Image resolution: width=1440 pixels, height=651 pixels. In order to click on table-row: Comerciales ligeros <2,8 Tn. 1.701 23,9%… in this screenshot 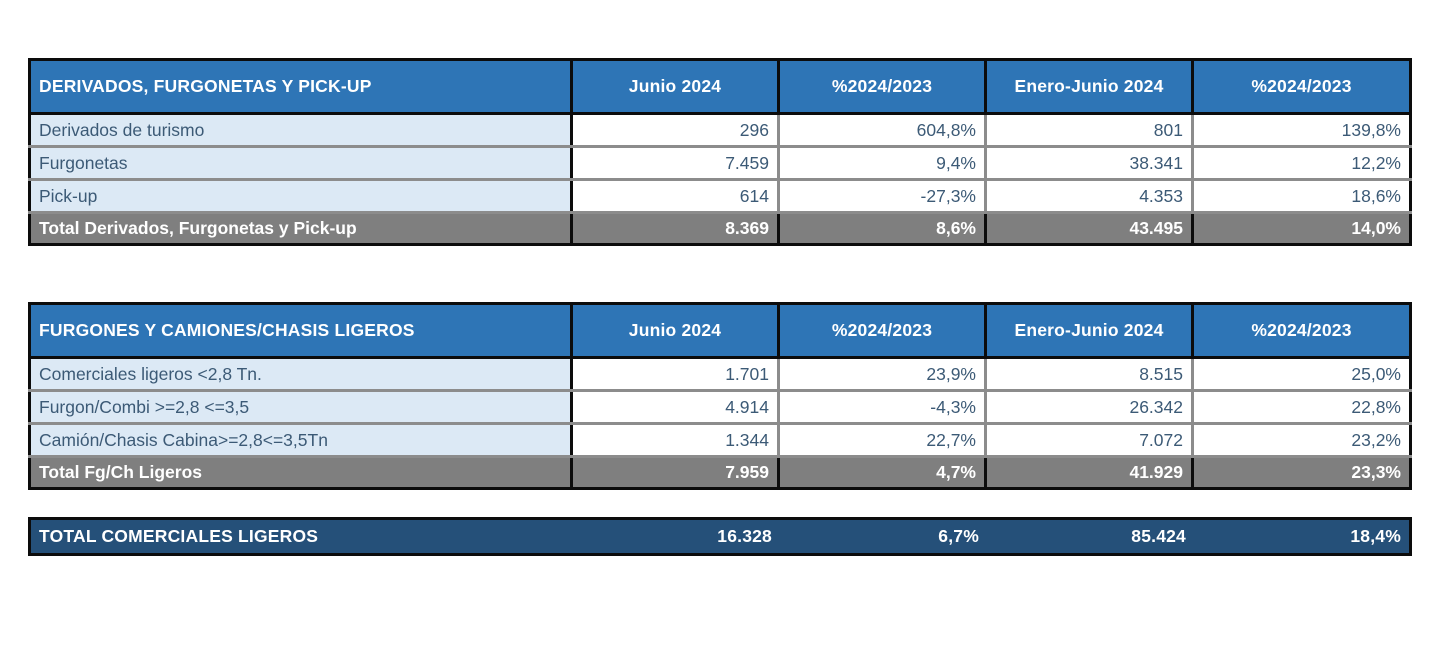, I will do `click(720, 374)`.